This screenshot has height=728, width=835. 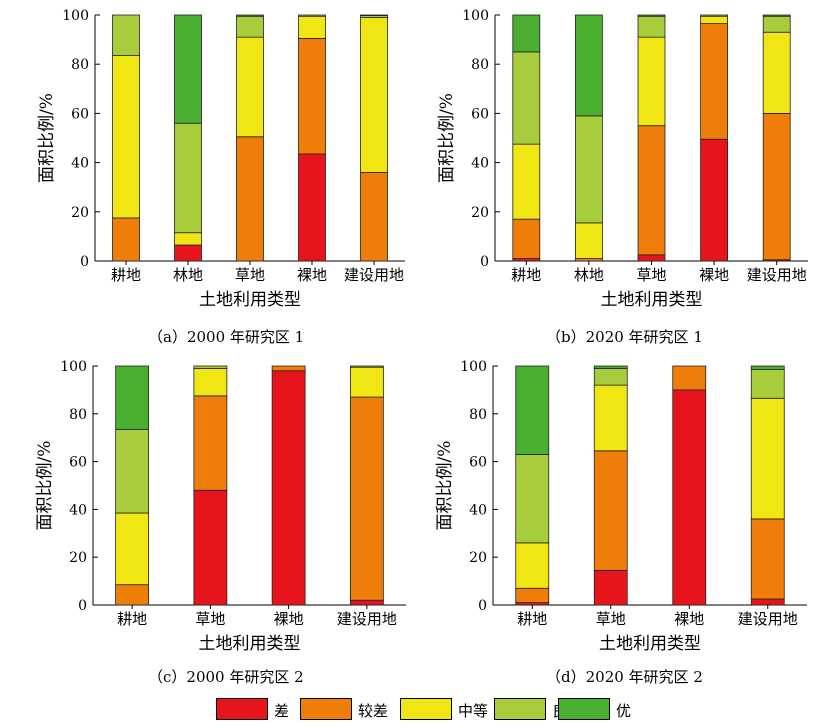 What do you see at coordinates (226, 677) in the screenshot?
I see `caption-c: （c）2000 年研究区 2` at bounding box center [226, 677].